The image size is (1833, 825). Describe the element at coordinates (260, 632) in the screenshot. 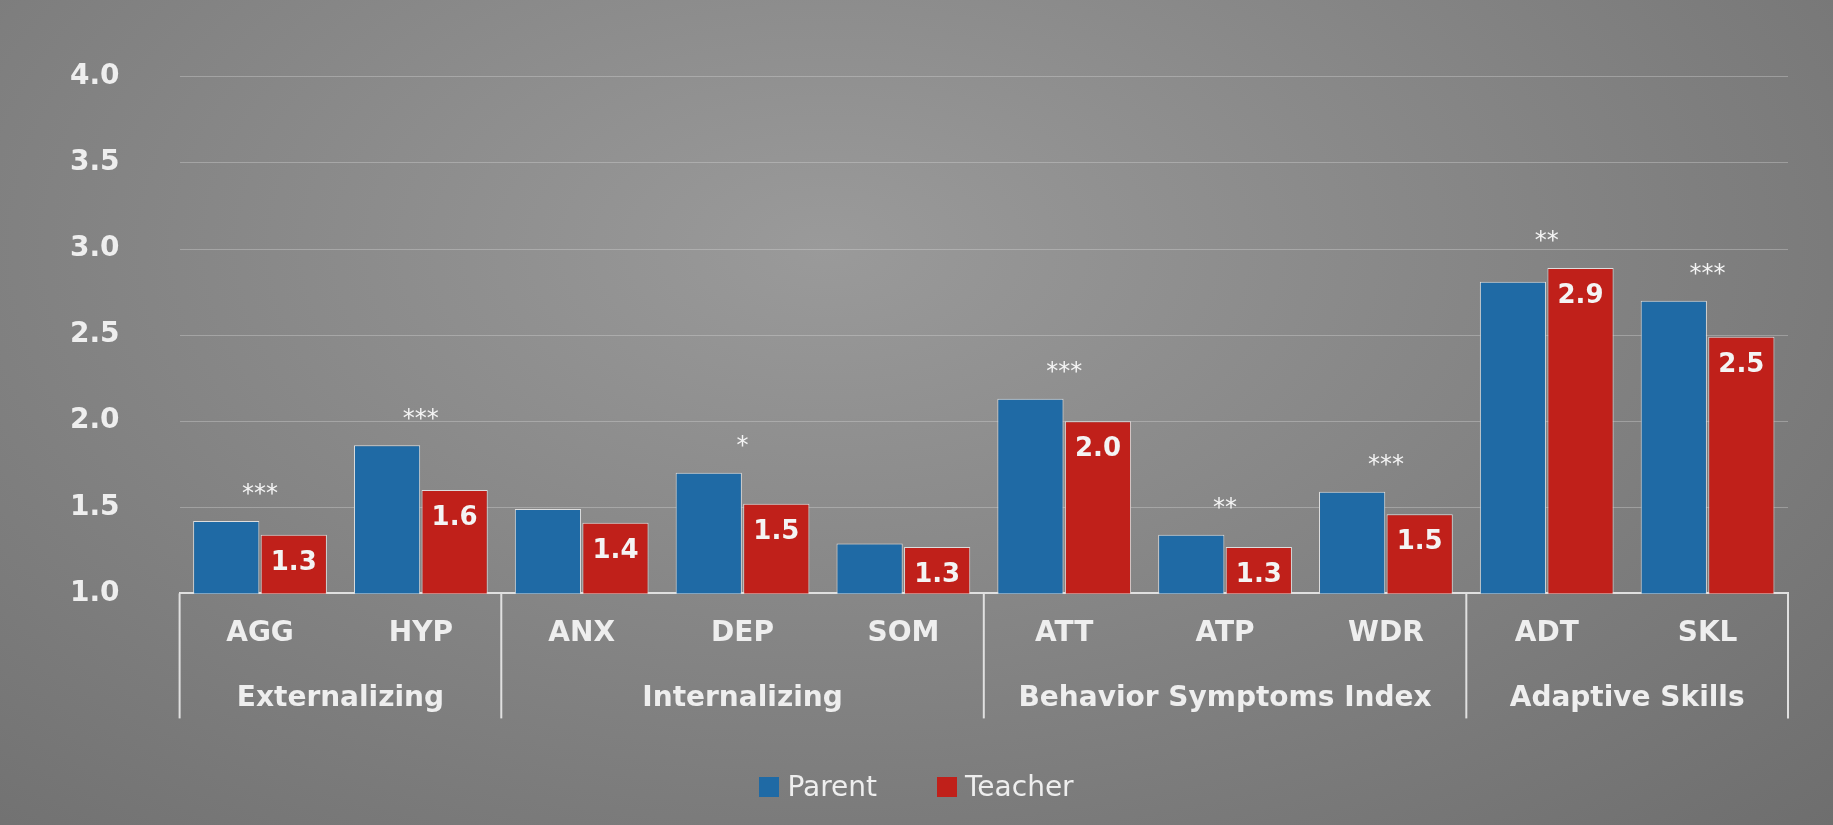

I see `x-tick-label: AGG` at that location.